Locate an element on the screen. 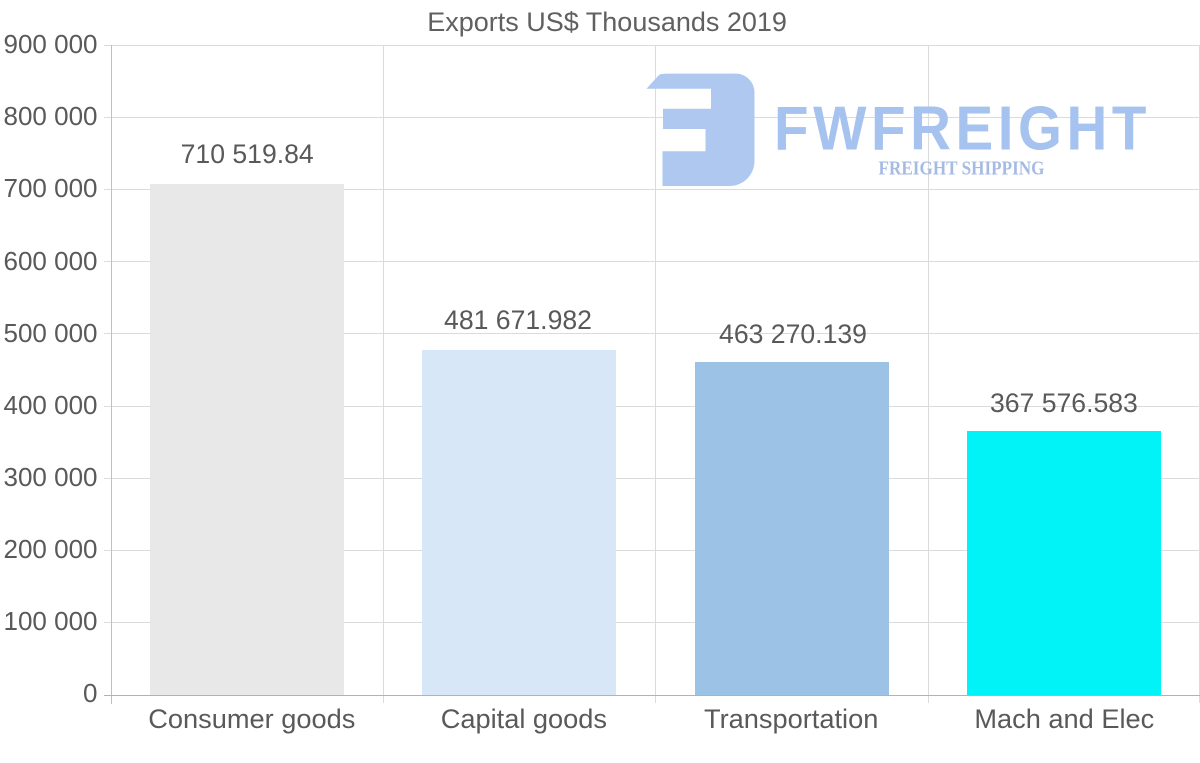 The width and height of the screenshot is (1200, 763). svg-text: FWFREIGHT is located at coordinates (962, 129).